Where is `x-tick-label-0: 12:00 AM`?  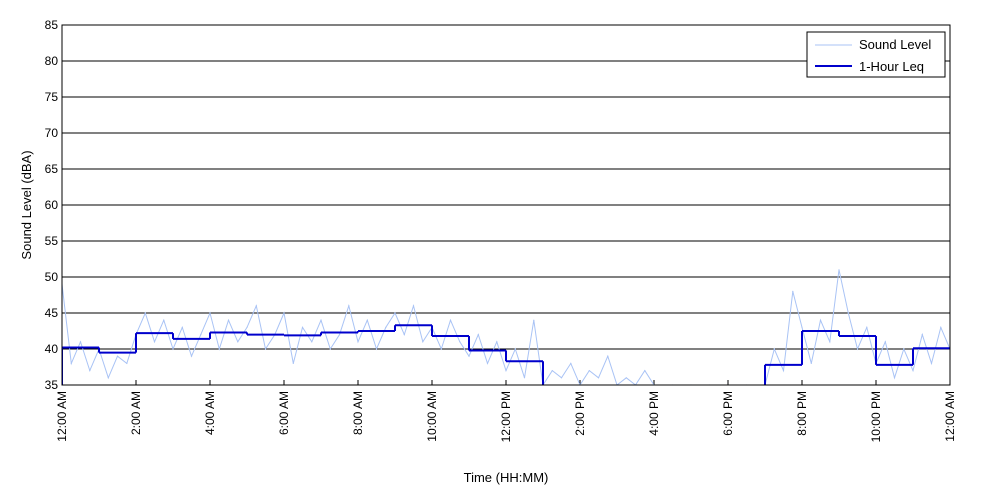
x-tick-label-0: 12:00 AM is located at coordinates (62, 416).